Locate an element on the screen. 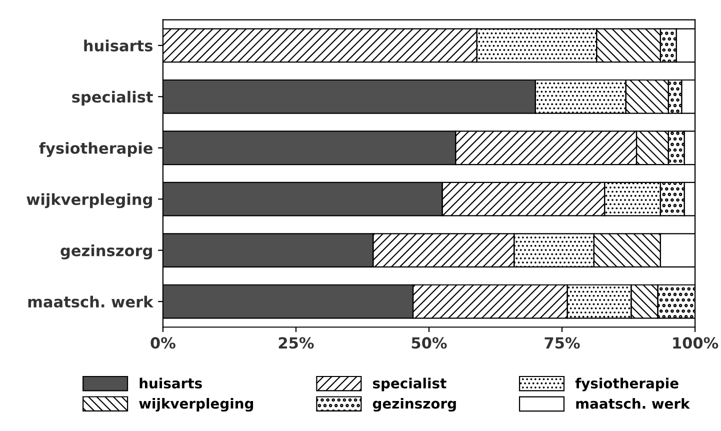  y-tick-label: fysiotherapie is located at coordinates (95, 149).